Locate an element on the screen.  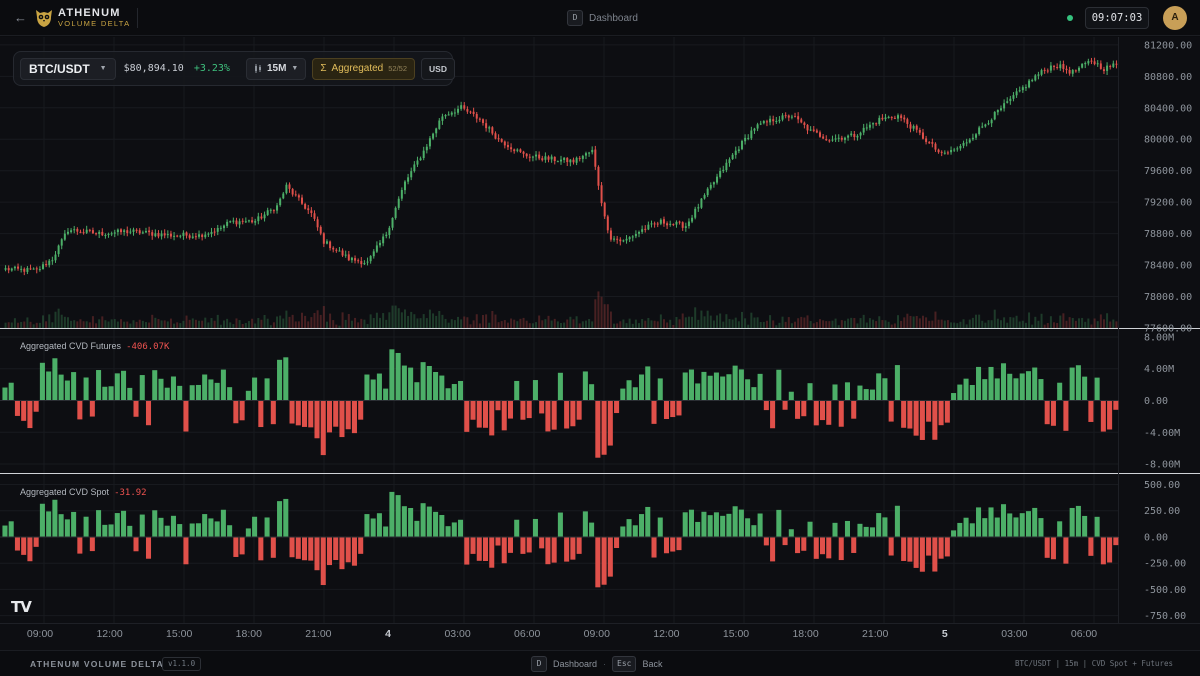
footer-back-link: Back is located at coordinates (652, 664).